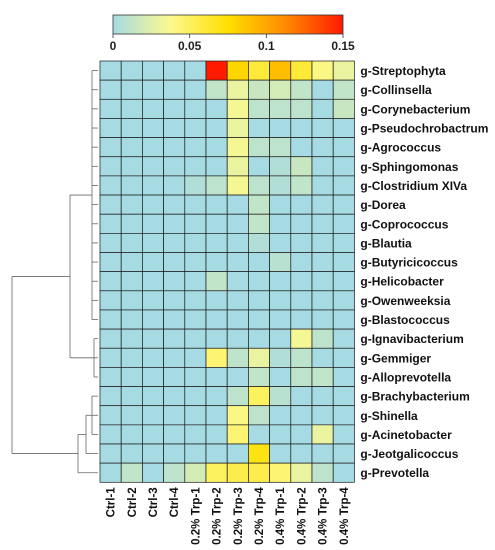 The image size is (495, 550). What do you see at coordinates (133, 502) in the screenshot?
I see `column-label: Ctrl-2` at bounding box center [133, 502].